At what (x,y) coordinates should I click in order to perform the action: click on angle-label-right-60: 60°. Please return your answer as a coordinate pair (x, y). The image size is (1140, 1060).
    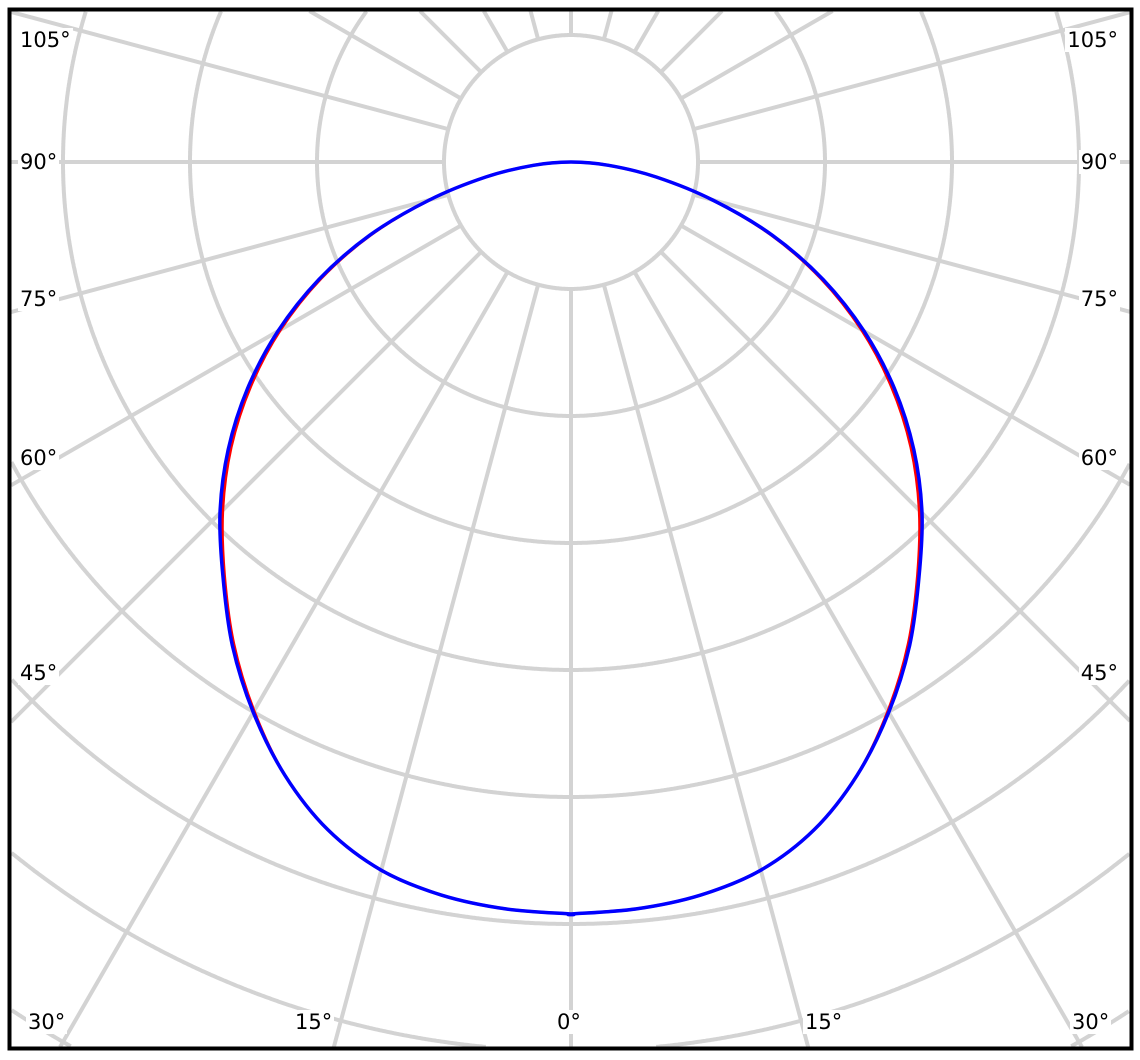
    Looking at the image, I should click on (1099, 458).